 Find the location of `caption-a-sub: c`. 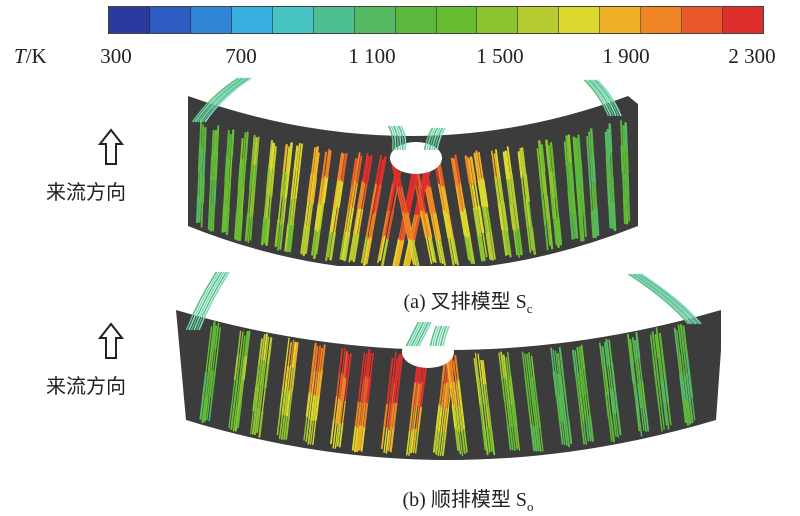

caption-a-sub: c is located at coordinates (529, 308).